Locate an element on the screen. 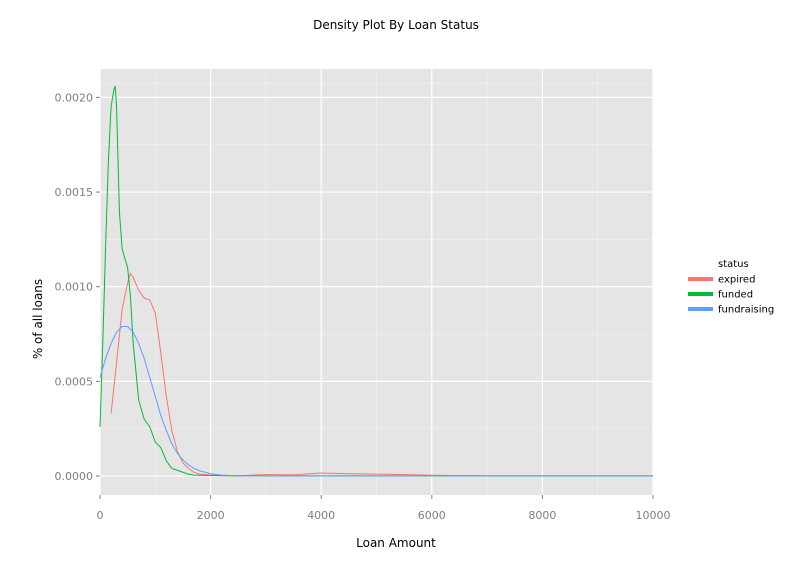 This screenshot has width=792, height=576. legend-label-expired: expired is located at coordinates (736, 280).